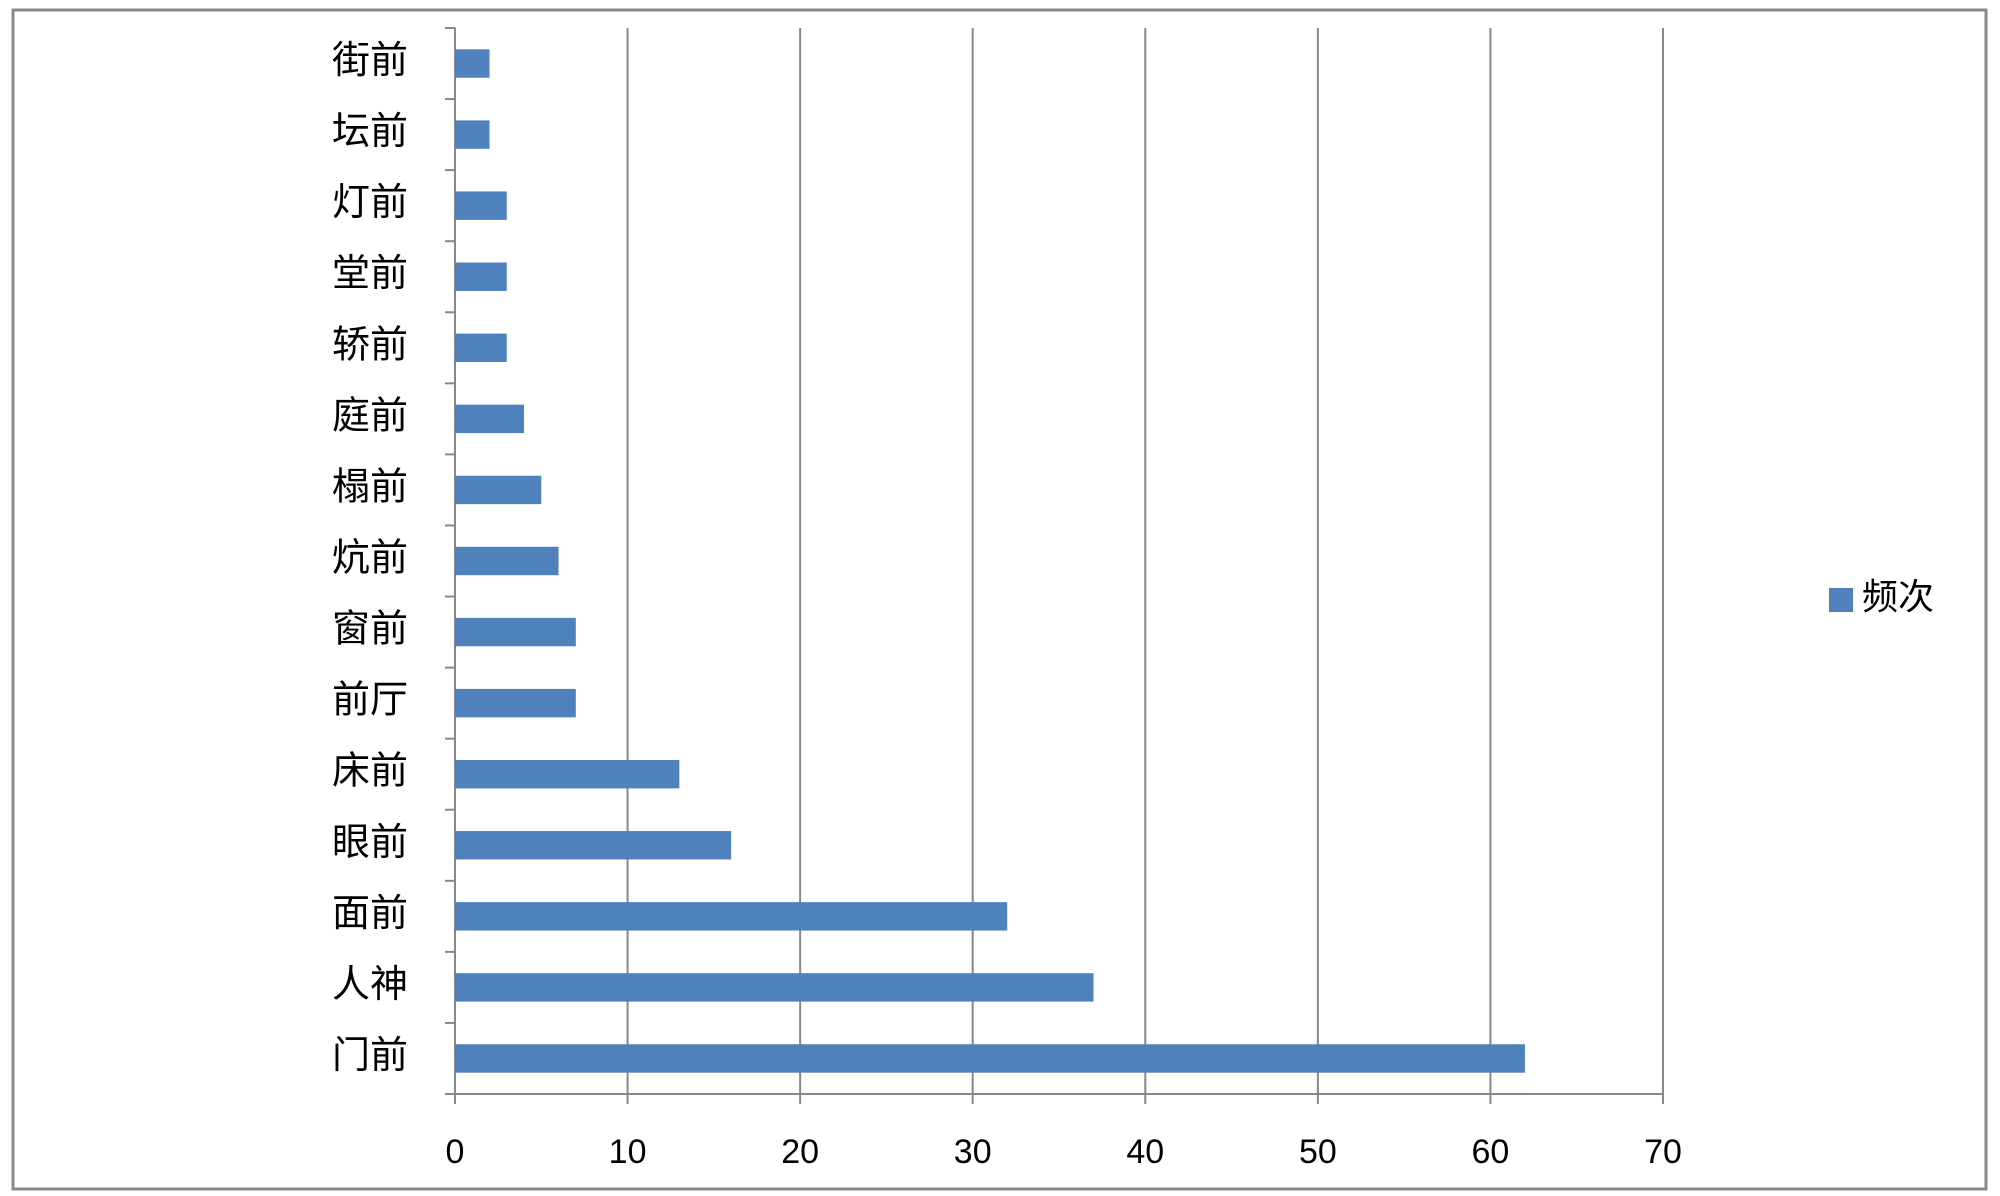  I want to click on y-tick-label: 人神, so click(370, 984).